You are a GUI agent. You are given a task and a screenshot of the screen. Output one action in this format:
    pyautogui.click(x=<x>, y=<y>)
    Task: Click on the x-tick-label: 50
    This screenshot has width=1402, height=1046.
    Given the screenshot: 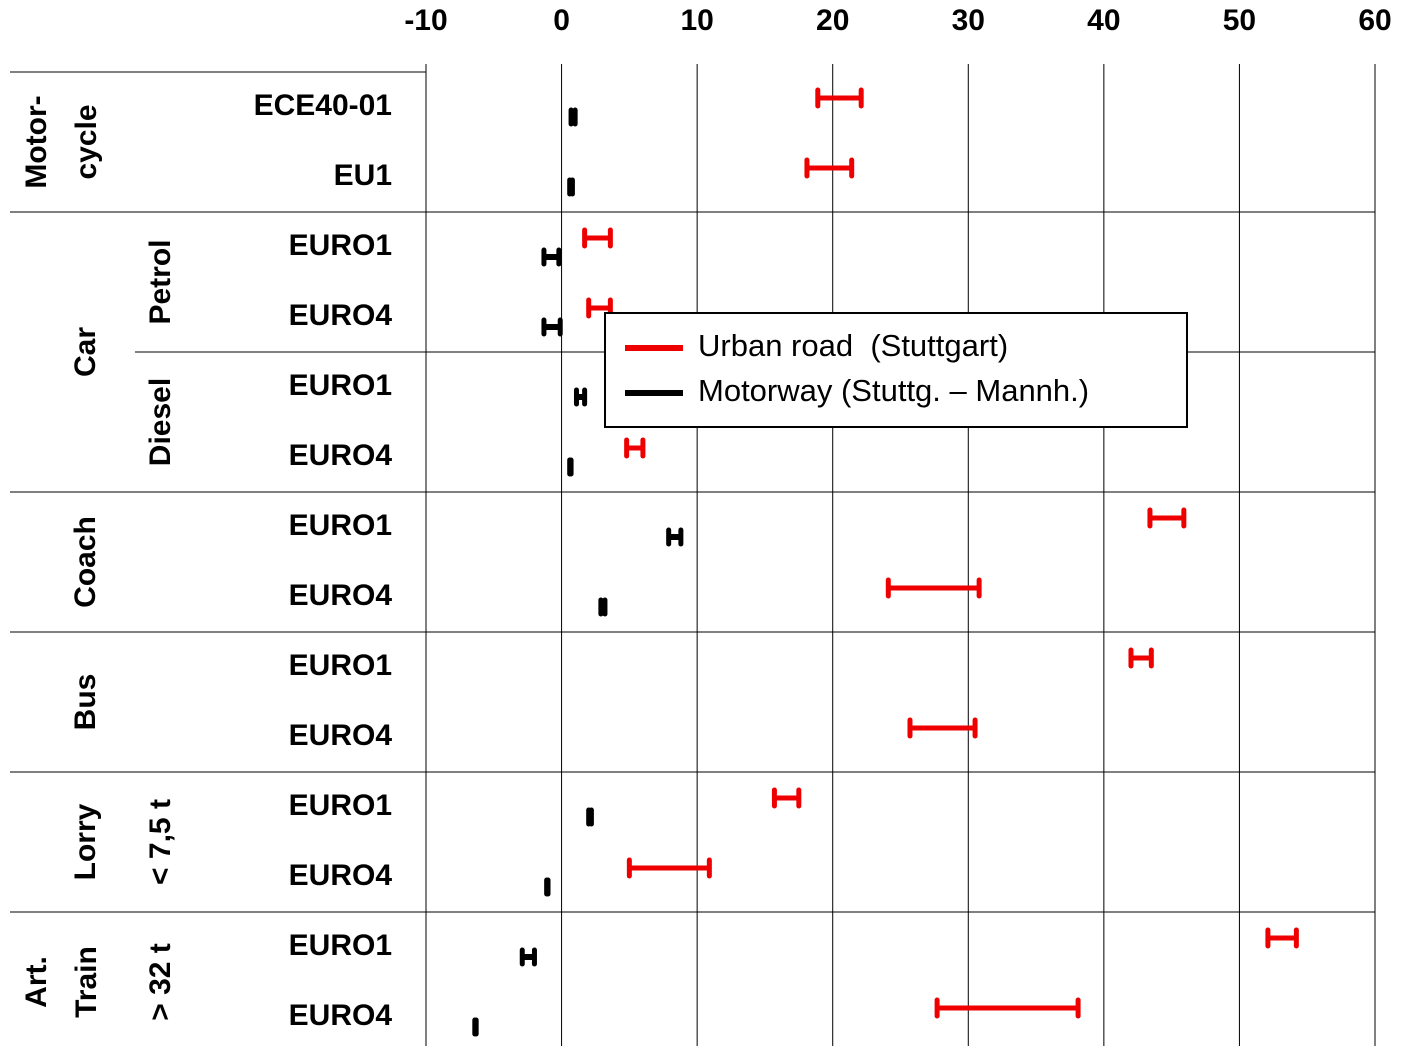 What is the action you would take?
    pyautogui.click(x=1239, y=20)
    